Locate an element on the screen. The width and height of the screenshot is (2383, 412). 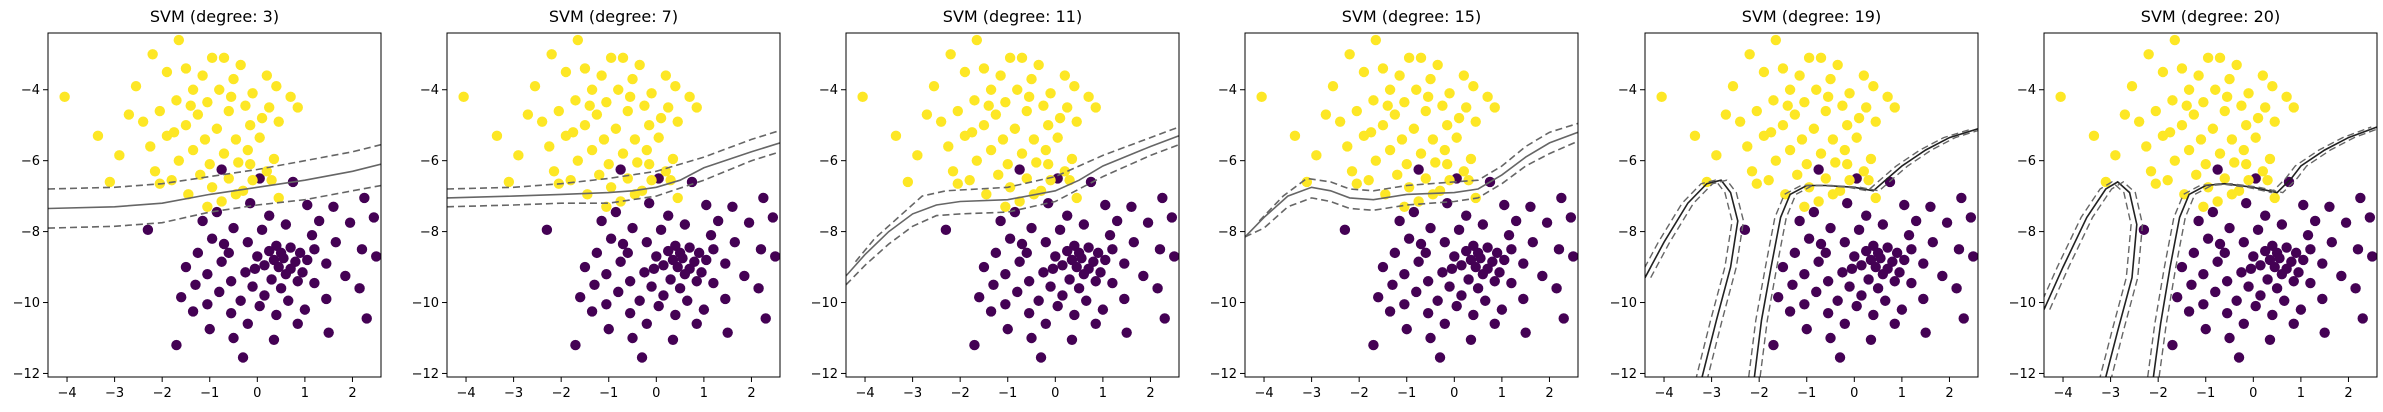
x-tick-label: −3 is located at coordinates (1311, 393).